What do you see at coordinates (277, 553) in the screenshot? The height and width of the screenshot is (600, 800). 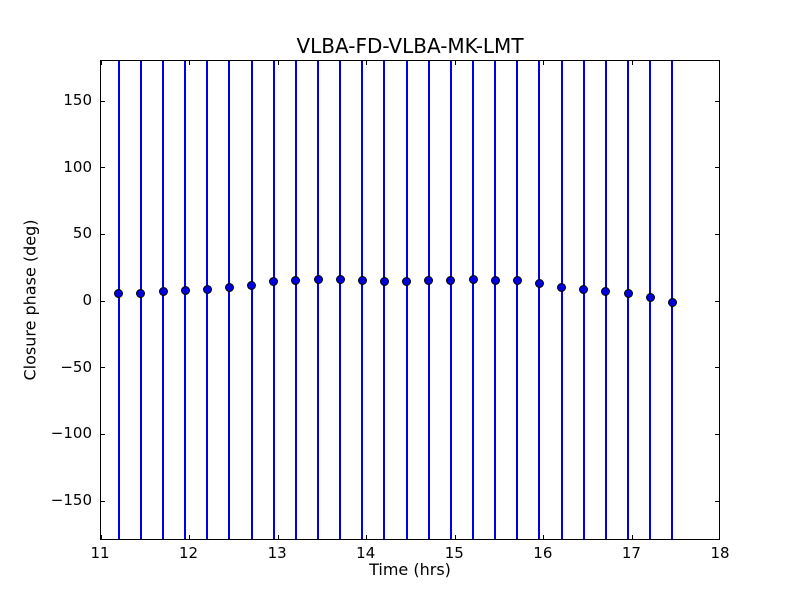 I see `x-tick-label: 13` at bounding box center [277, 553].